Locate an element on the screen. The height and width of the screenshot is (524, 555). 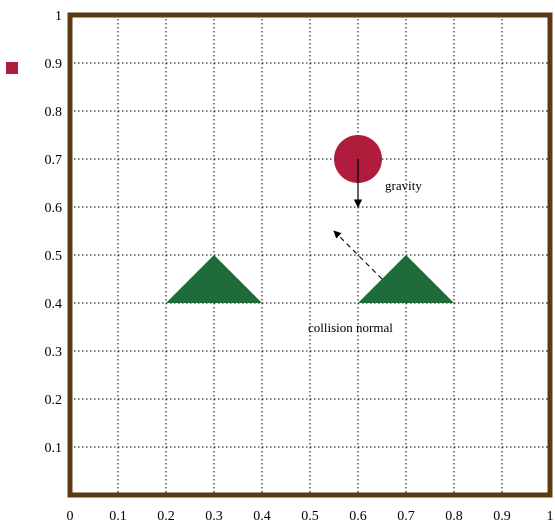
y-tick-label: 0.6 is located at coordinates (54, 208).